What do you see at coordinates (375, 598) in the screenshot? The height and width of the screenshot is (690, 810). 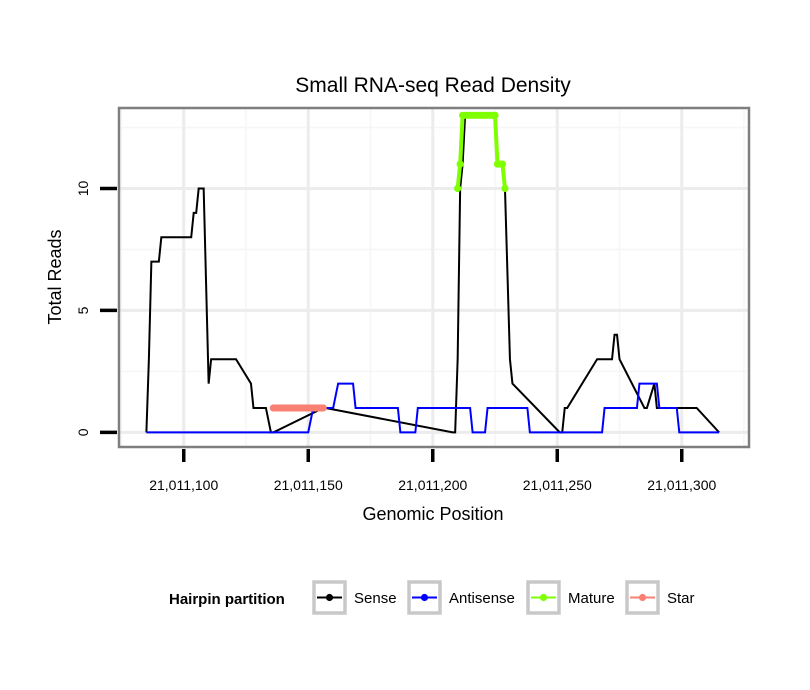 I see `legend-label-sense: Sense` at bounding box center [375, 598].